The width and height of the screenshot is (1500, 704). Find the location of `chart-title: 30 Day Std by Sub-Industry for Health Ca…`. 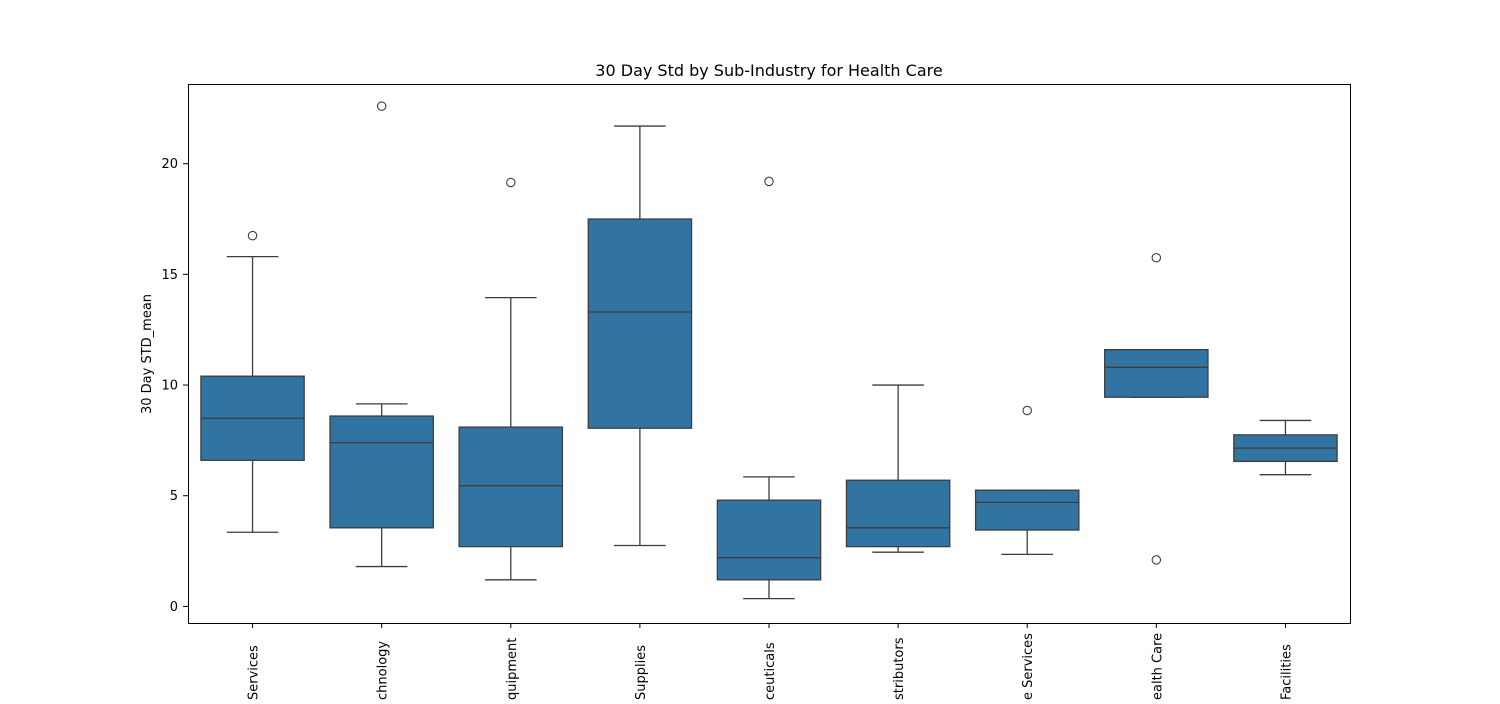

chart-title: 30 Day Std by Sub-Industry for Health Ca… is located at coordinates (768, 70).